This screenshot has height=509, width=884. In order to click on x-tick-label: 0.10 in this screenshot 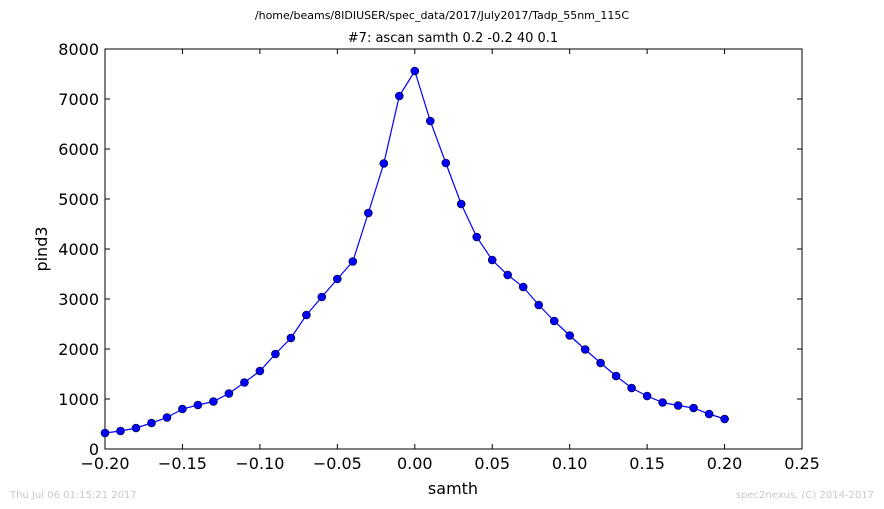, I will do `click(570, 463)`.